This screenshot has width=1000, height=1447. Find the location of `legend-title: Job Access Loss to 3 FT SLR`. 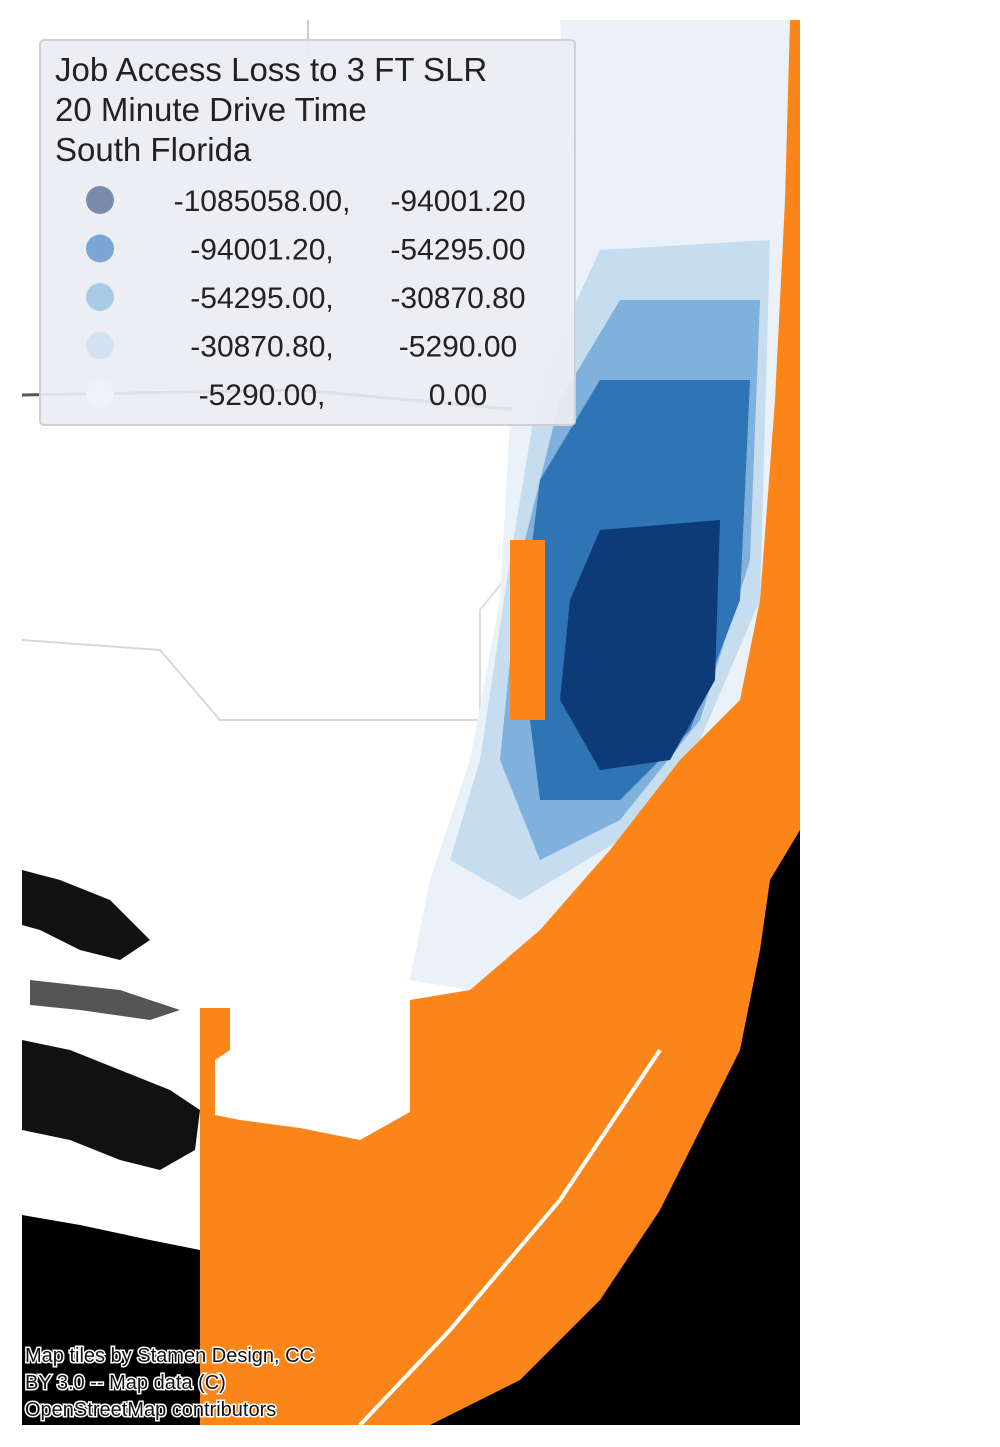

legend-title: Job Access Loss to 3 FT SLR is located at coordinates (271, 69).